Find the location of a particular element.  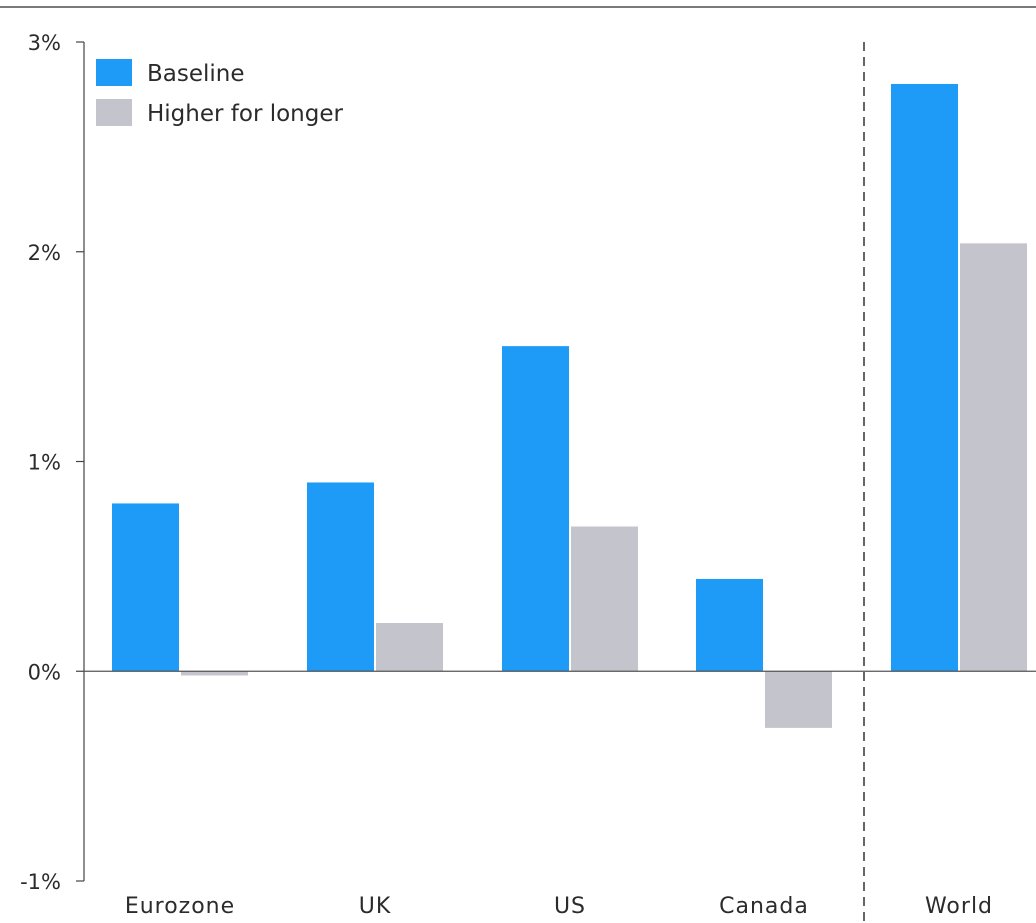

category-label-uk: UK is located at coordinates (375, 906).